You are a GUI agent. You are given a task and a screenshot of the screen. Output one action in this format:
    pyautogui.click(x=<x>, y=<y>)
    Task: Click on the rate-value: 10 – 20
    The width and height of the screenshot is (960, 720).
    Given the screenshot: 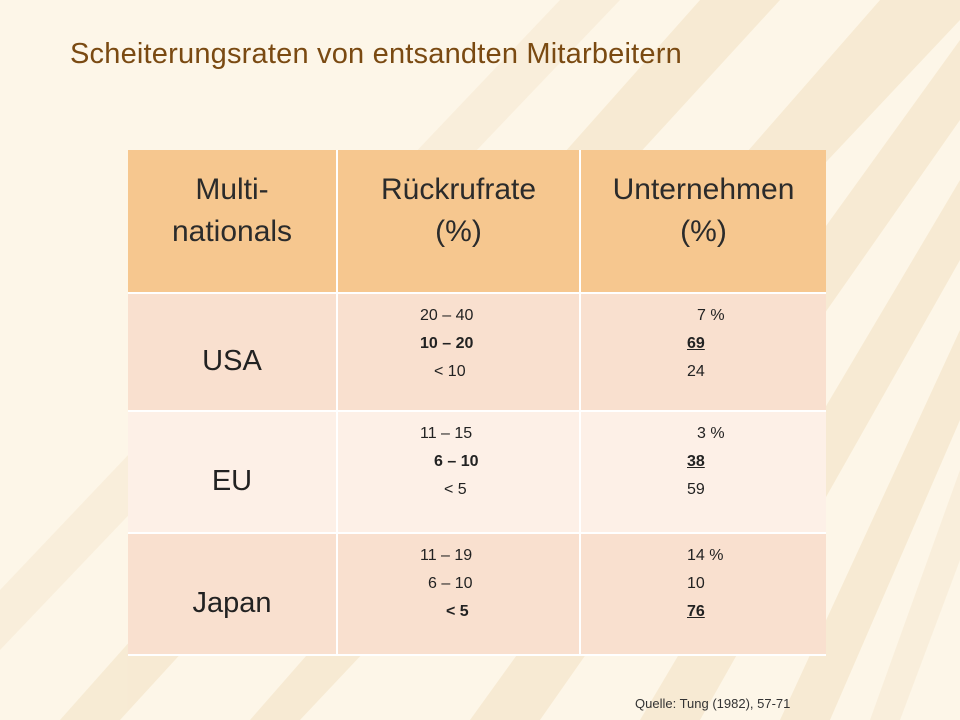 What is the action you would take?
    pyautogui.click(x=447, y=343)
    